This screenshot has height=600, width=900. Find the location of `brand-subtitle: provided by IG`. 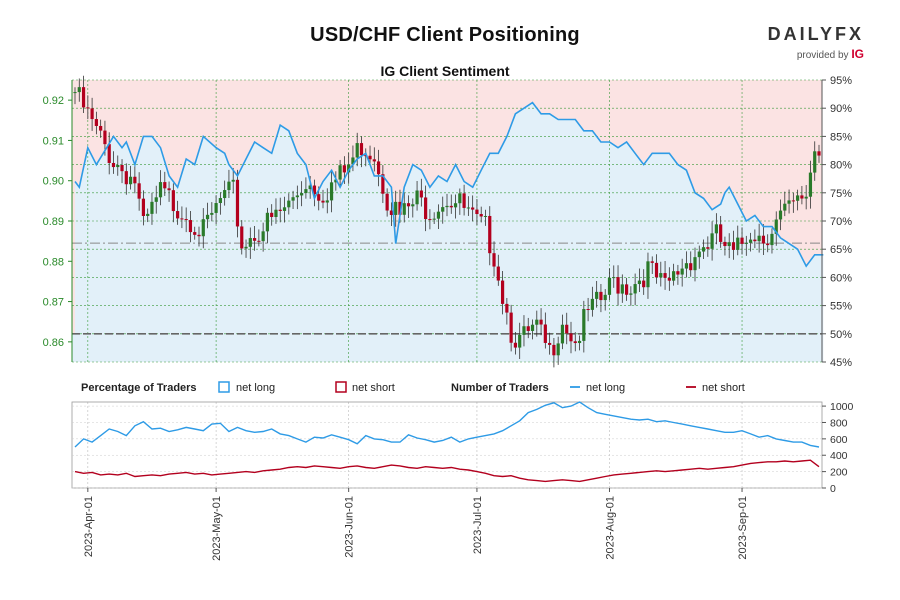

brand-subtitle: provided by IG is located at coordinates (816, 54).